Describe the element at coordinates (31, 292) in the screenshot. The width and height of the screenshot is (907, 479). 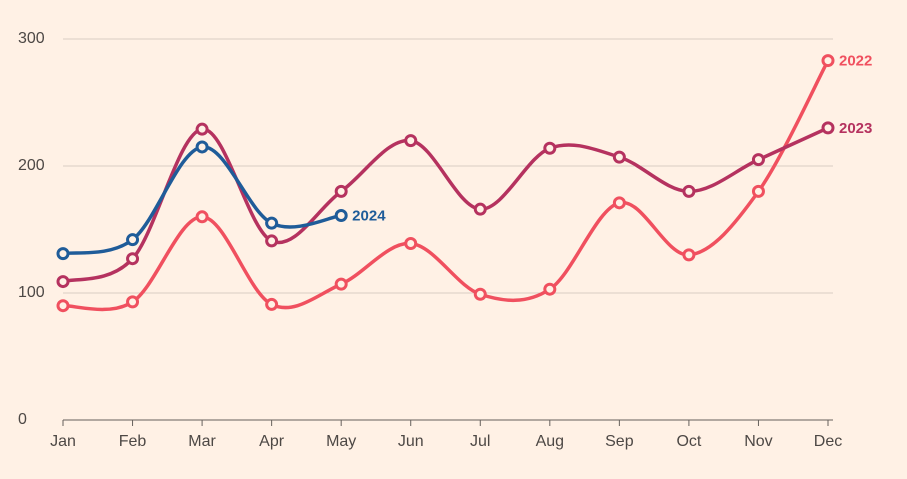
I see `y-tick-label: 100` at that location.